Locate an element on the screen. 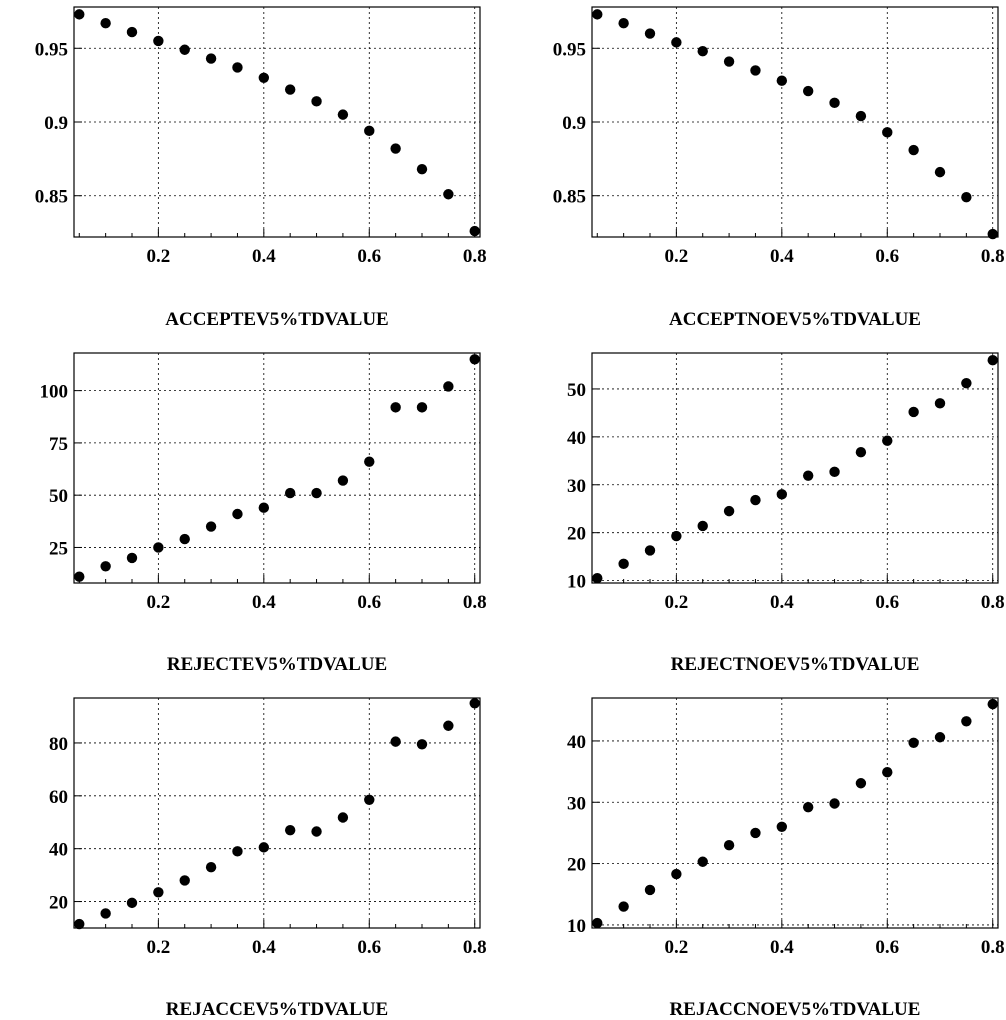  y-tick-label: 0.95 is located at coordinates (569, 49).